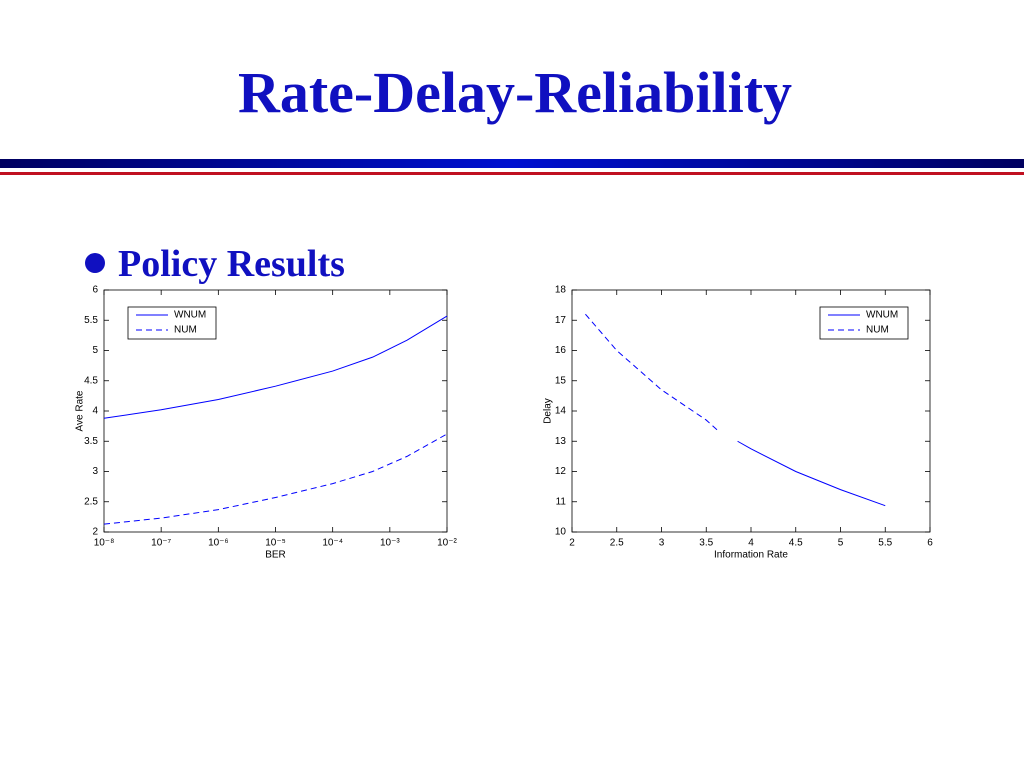 This screenshot has width=1024, height=768. What do you see at coordinates (561, 471) in the screenshot?
I see `y-tick-label: 12` at bounding box center [561, 471].